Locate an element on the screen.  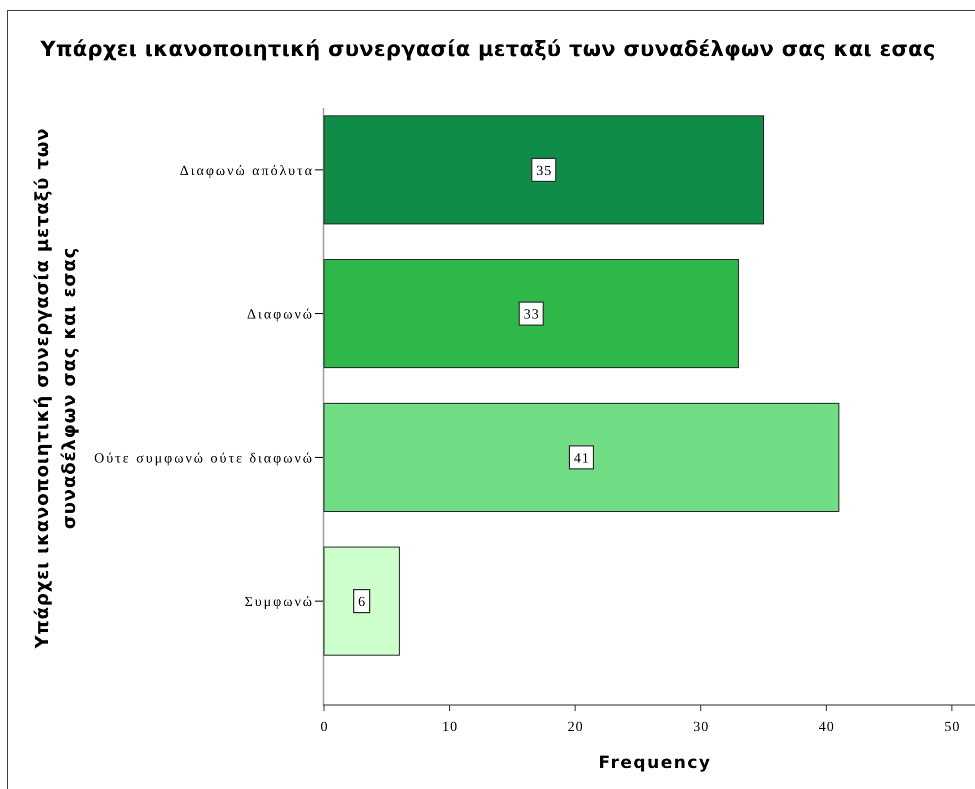
x-tick-label: 40 is located at coordinates (826, 727).